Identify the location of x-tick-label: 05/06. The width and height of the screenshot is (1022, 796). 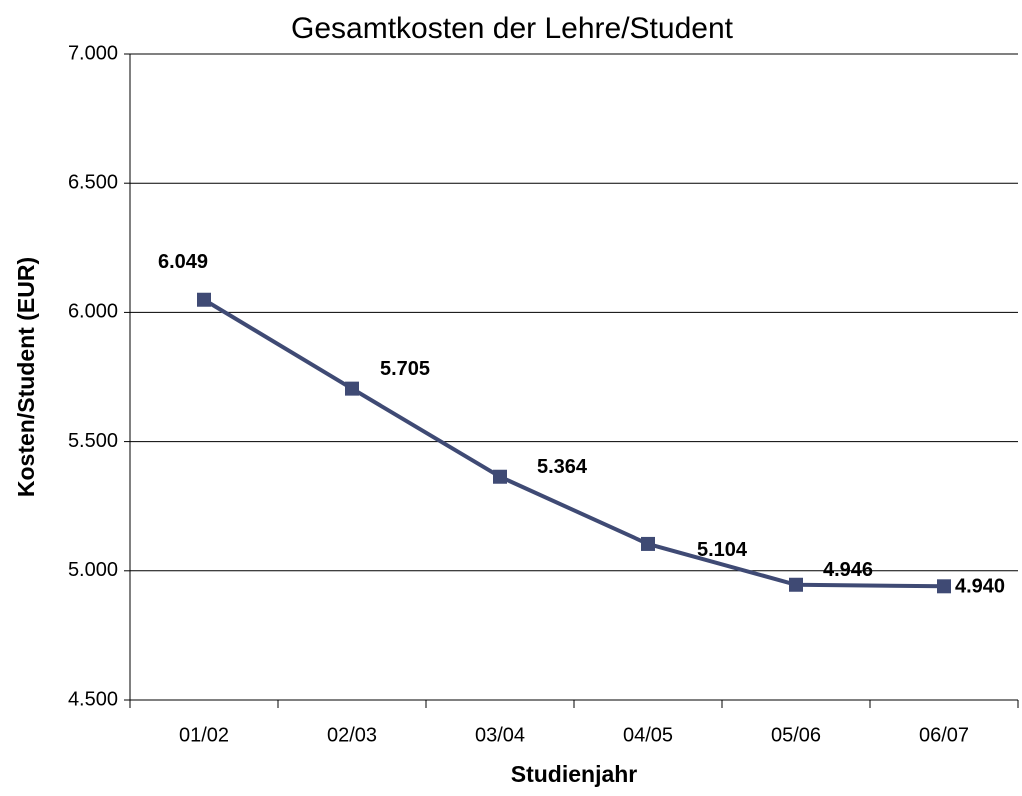
(796, 735).